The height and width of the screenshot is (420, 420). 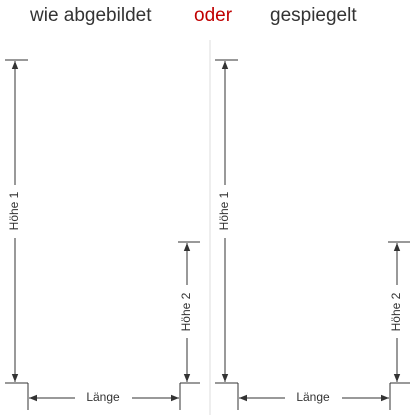 What do you see at coordinates (90, 15) in the screenshot?
I see `header-left: wie abgebildet` at bounding box center [90, 15].